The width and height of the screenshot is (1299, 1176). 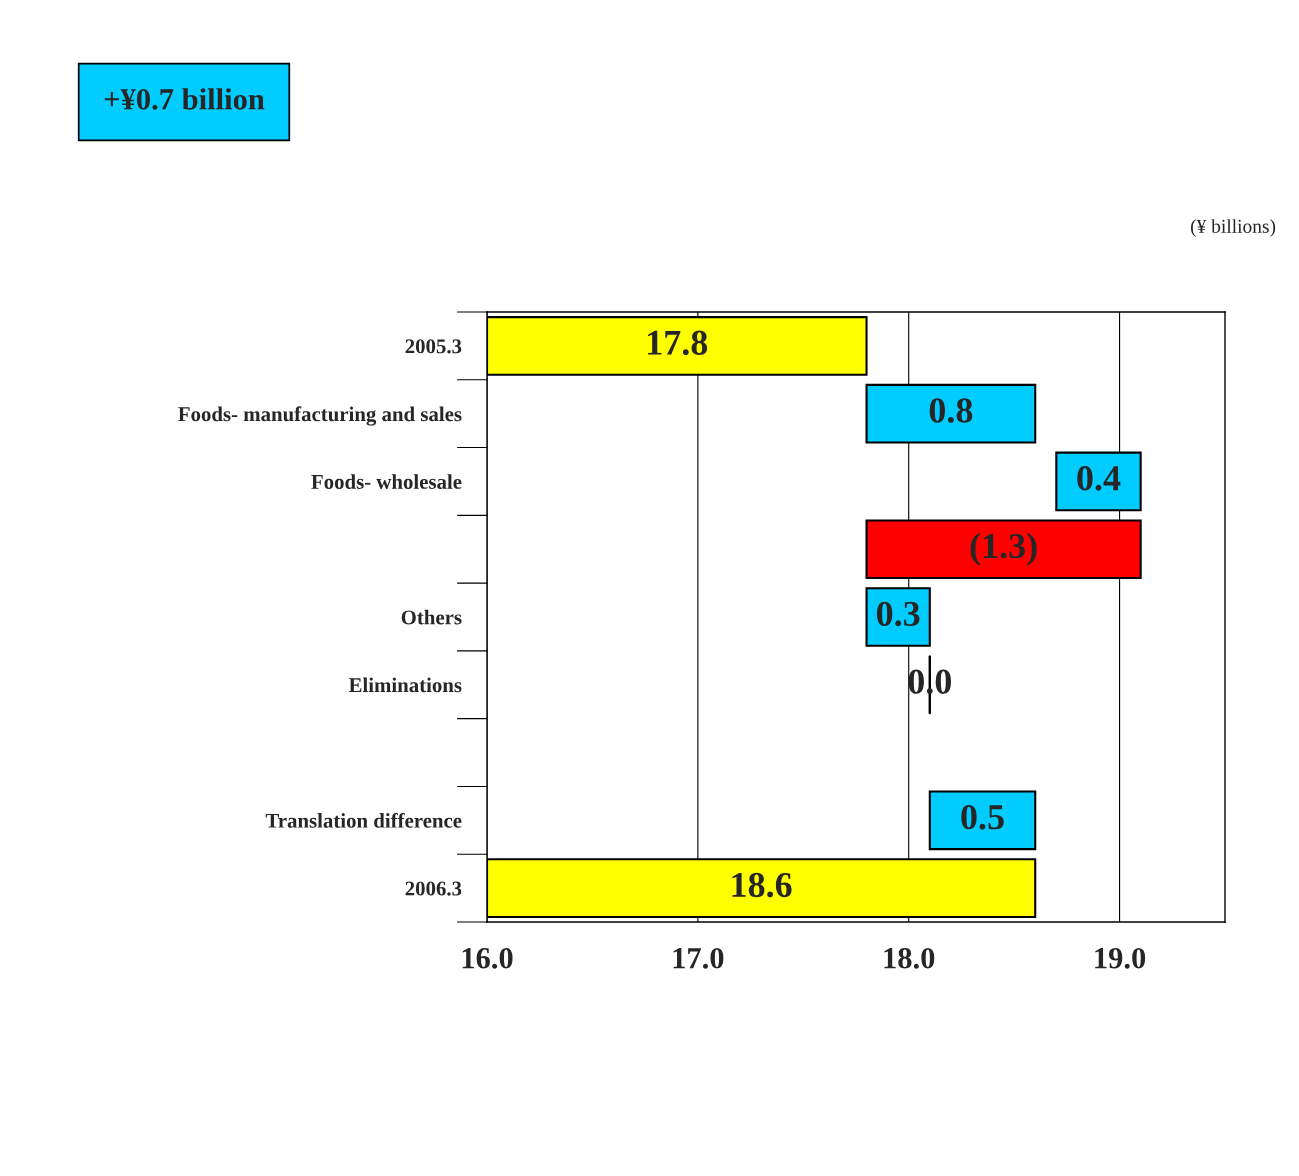 What do you see at coordinates (898, 614) in the screenshot?
I see `data-label: 0.3` at bounding box center [898, 614].